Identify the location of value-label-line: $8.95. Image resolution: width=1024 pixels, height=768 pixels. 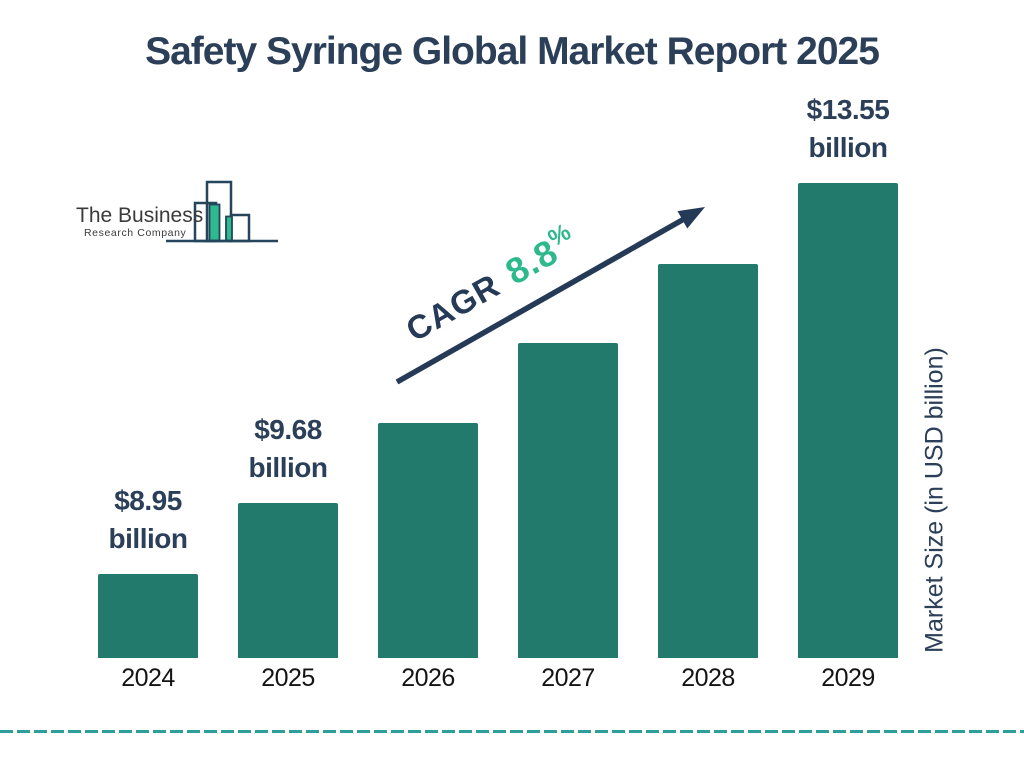
(148, 500).